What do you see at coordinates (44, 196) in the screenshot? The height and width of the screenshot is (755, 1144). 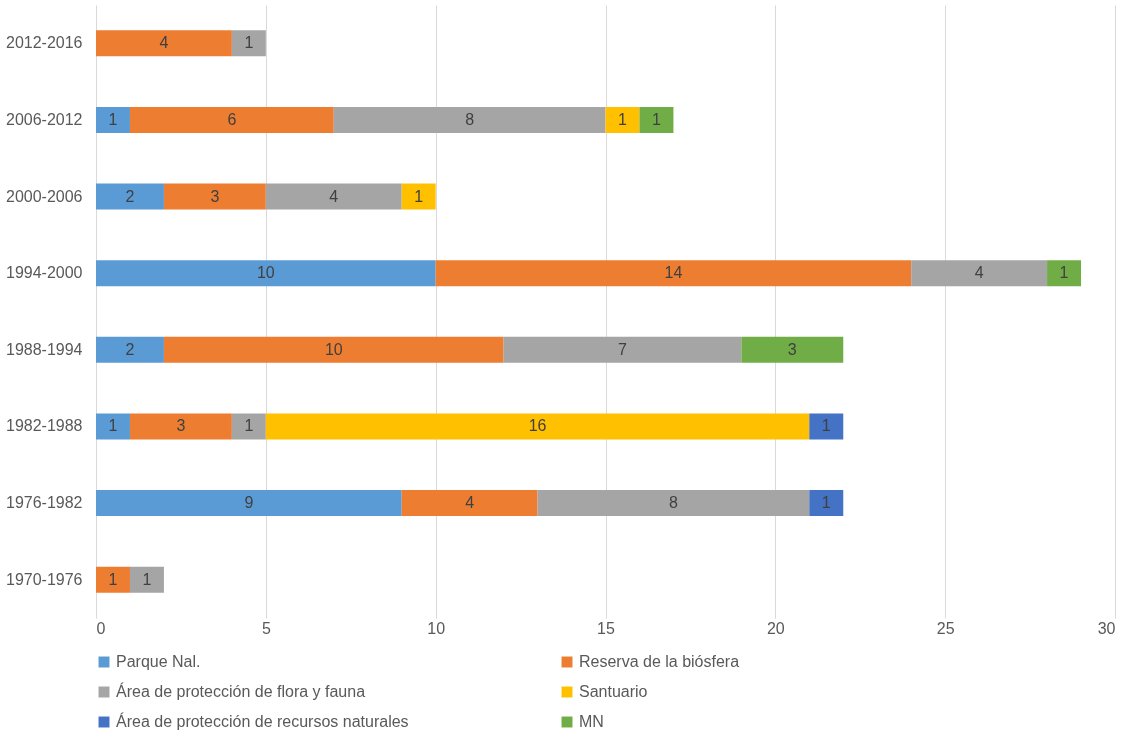 I see `y-tick-label: 2000-2006` at bounding box center [44, 196].